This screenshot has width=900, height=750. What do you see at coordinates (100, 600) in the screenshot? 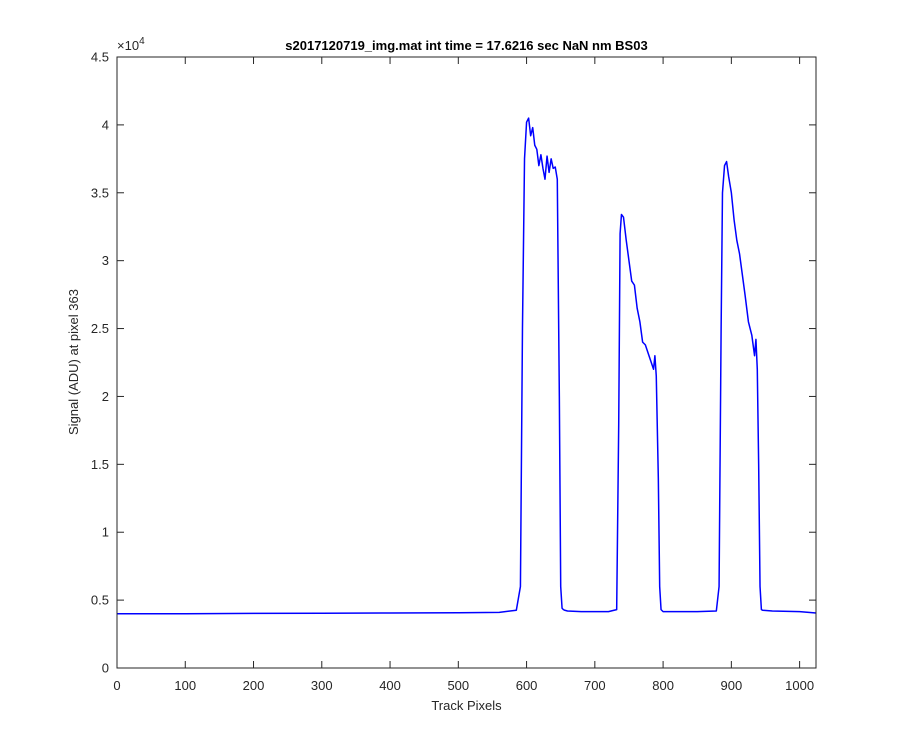
I see `y-tick-label: 0.5` at bounding box center [100, 600].